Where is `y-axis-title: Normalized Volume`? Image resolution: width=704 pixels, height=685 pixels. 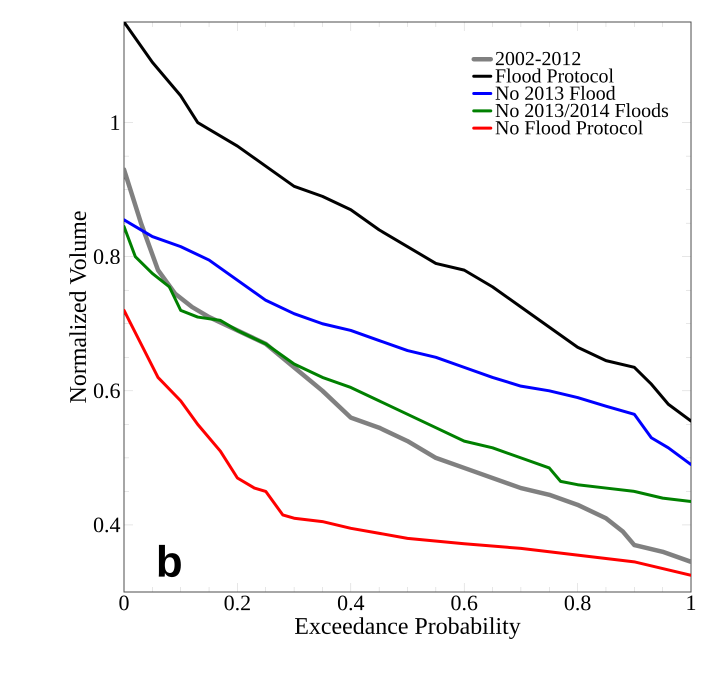 y-axis-title: Normalized Volume is located at coordinates (77, 307).